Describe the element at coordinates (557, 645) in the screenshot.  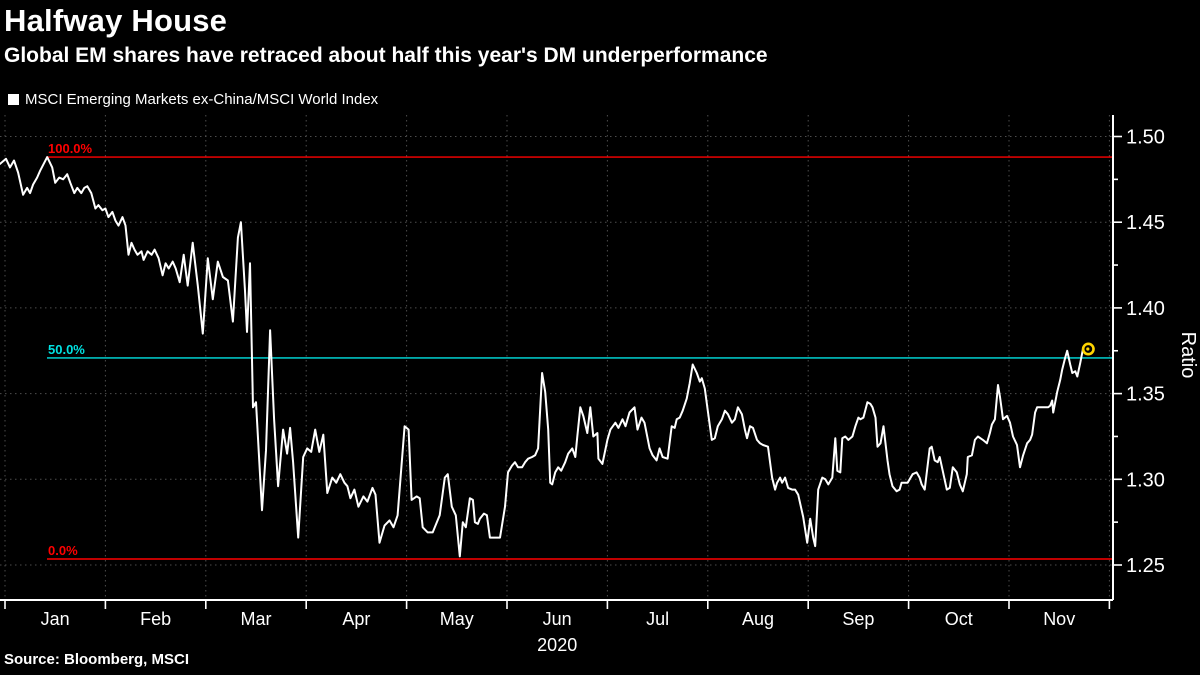
I see `x-year-label: 2020` at that location.